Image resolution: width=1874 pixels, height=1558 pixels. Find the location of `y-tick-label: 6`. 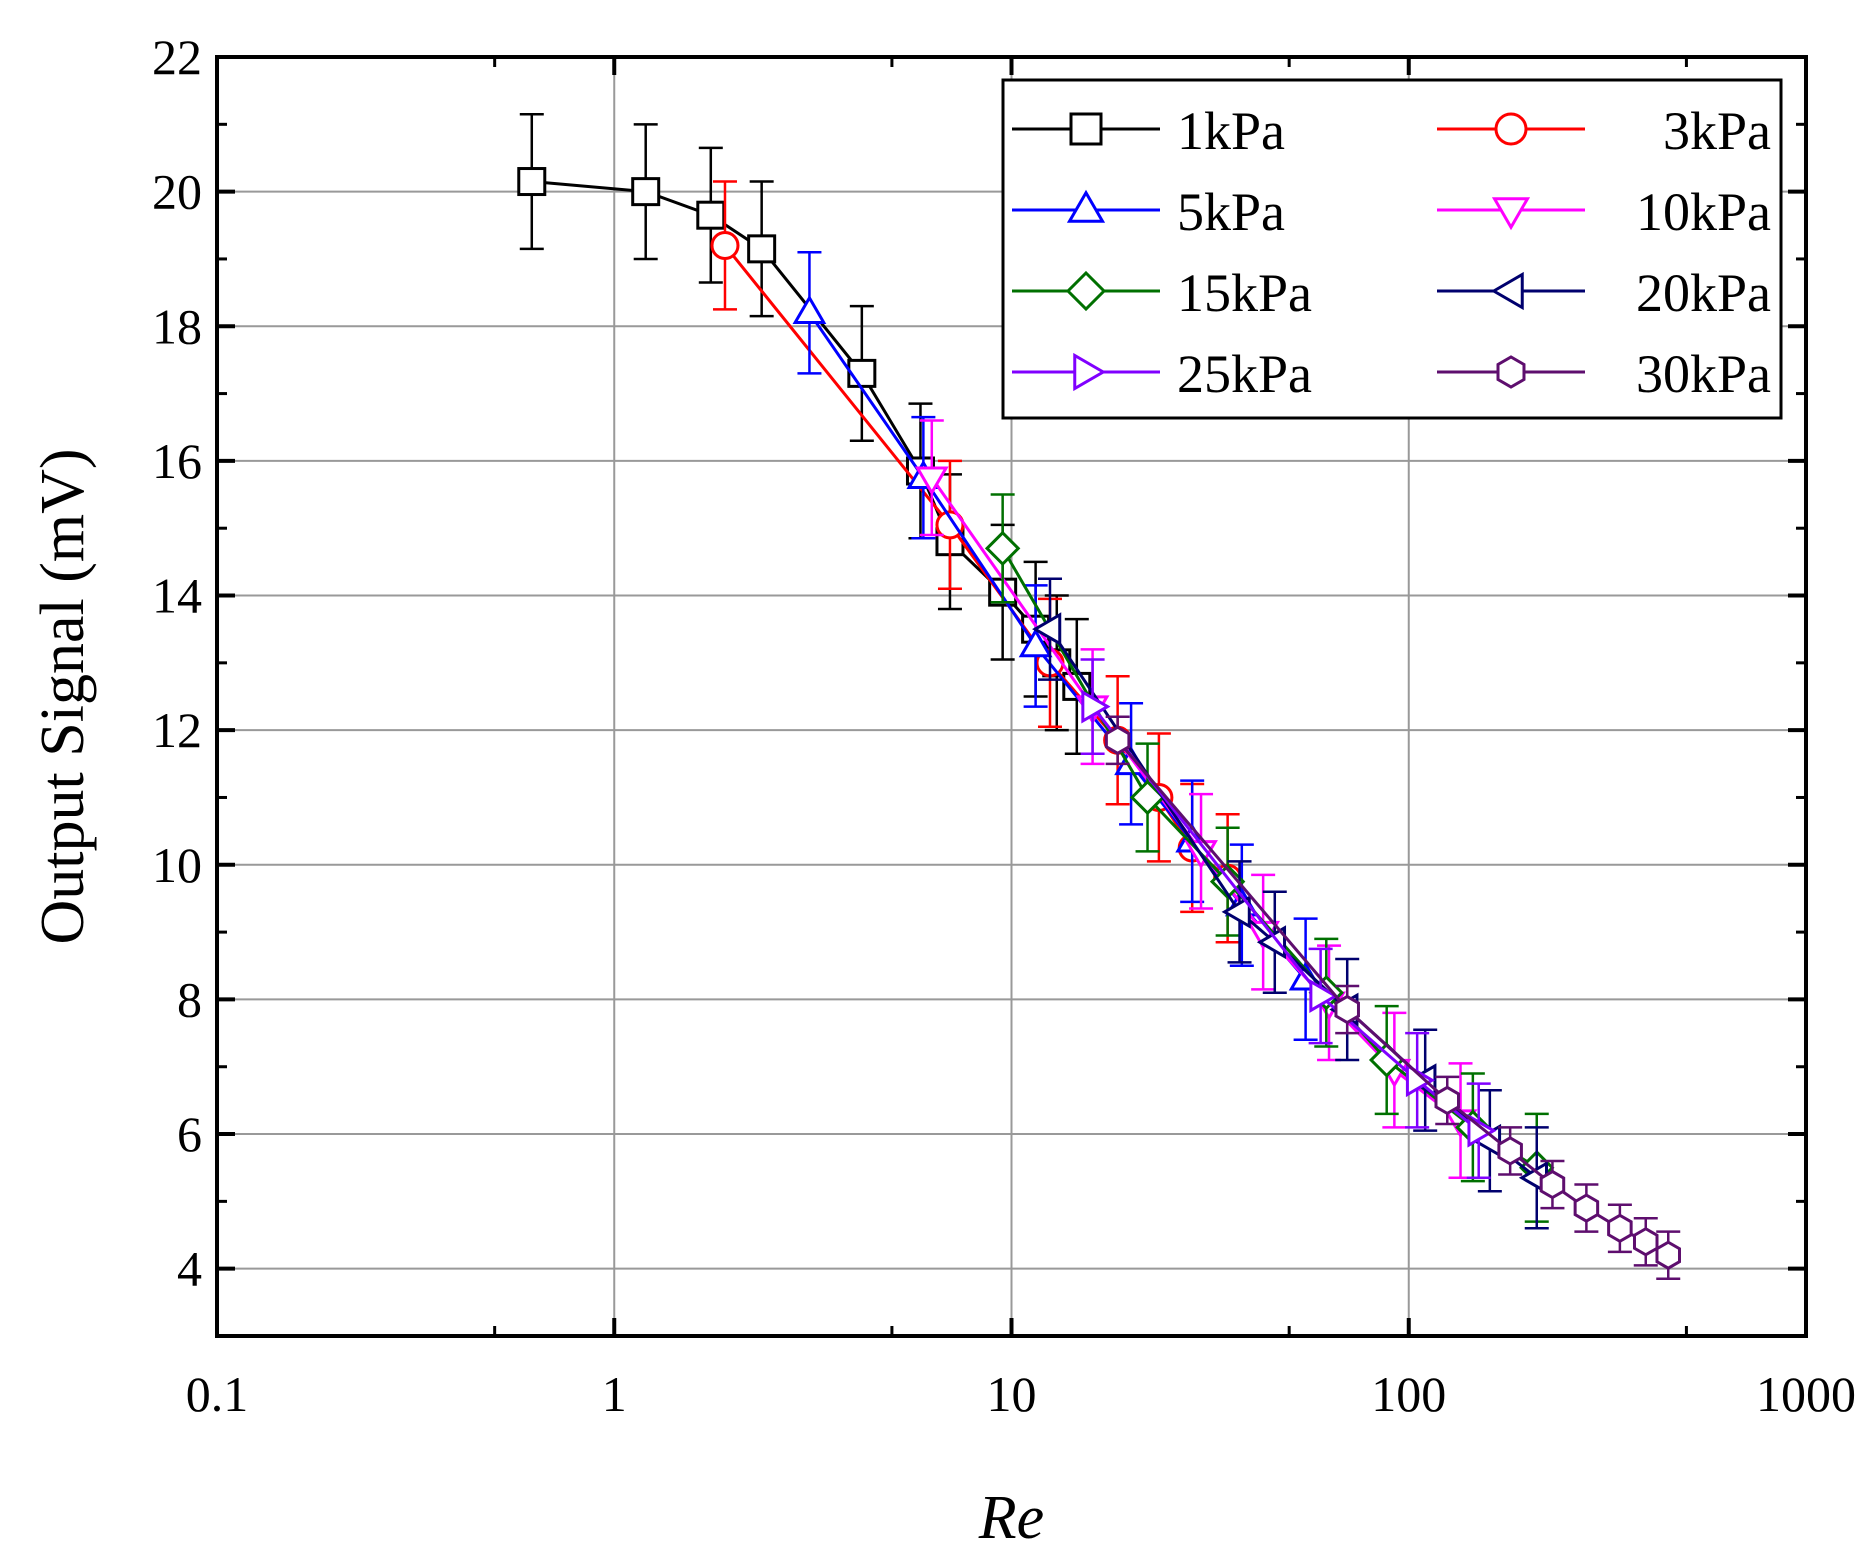

y-tick-label: 6 is located at coordinates (189, 1134).